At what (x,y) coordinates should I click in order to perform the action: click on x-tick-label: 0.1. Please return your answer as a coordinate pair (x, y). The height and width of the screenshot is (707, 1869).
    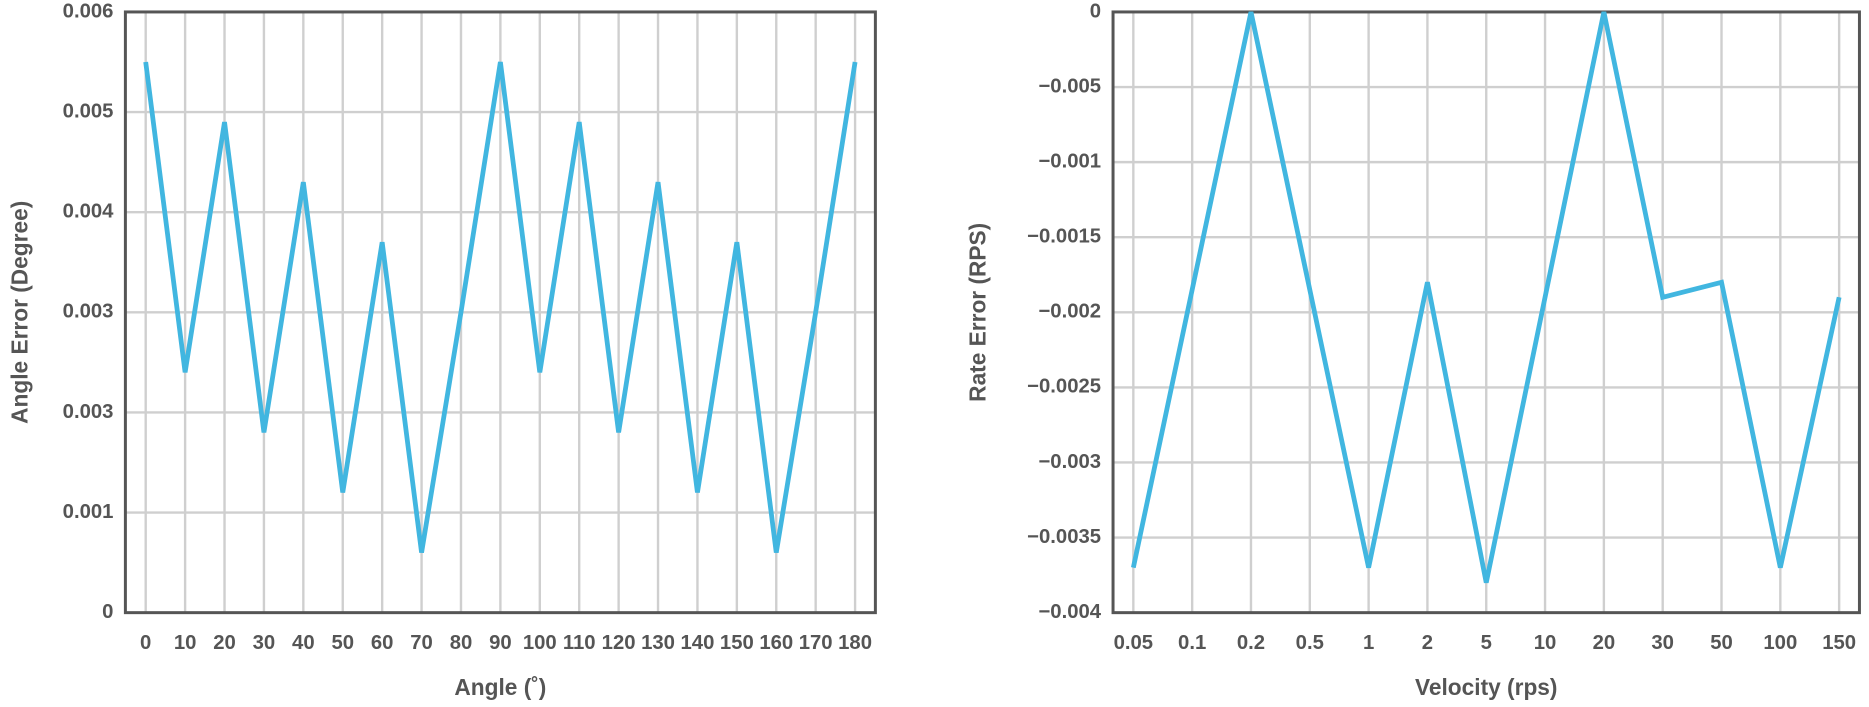
    Looking at the image, I should click on (1192, 643).